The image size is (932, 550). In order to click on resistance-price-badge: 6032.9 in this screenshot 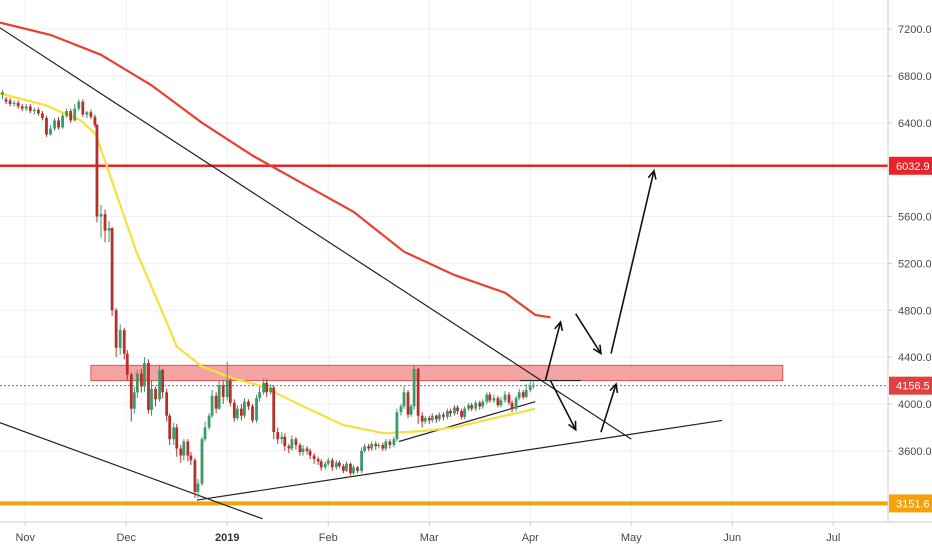, I will do `click(913, 167)`.